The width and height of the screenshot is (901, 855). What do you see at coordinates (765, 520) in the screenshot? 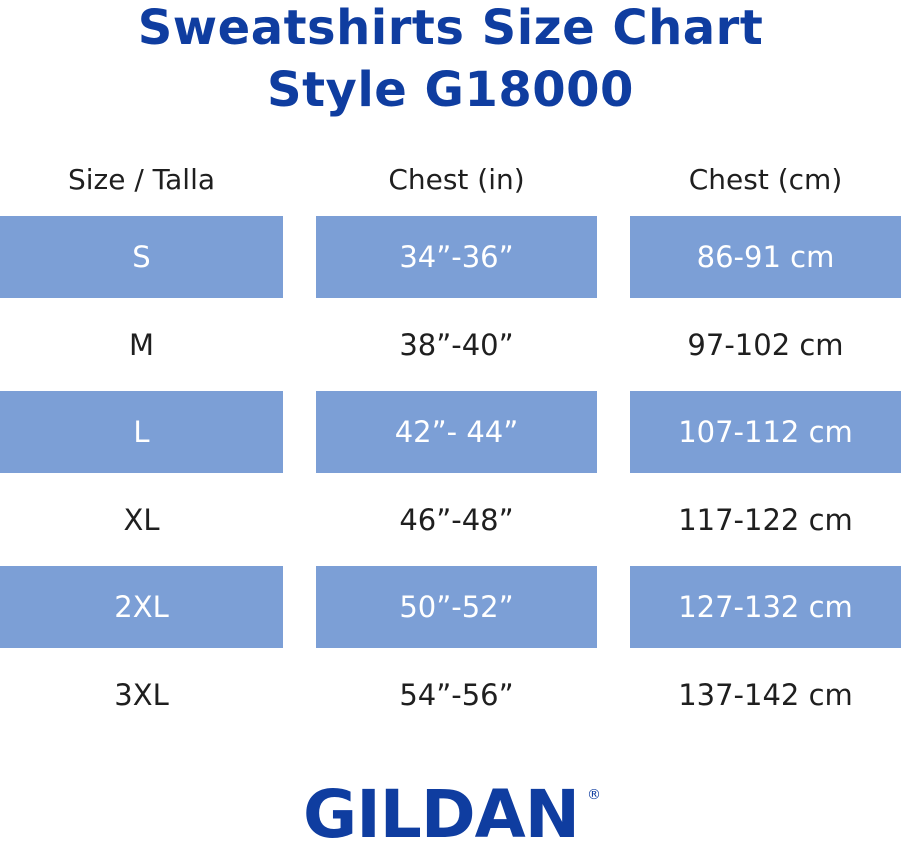
I see `cell-chest-cm: 117-122 cm` at bounding box center [765, 520].